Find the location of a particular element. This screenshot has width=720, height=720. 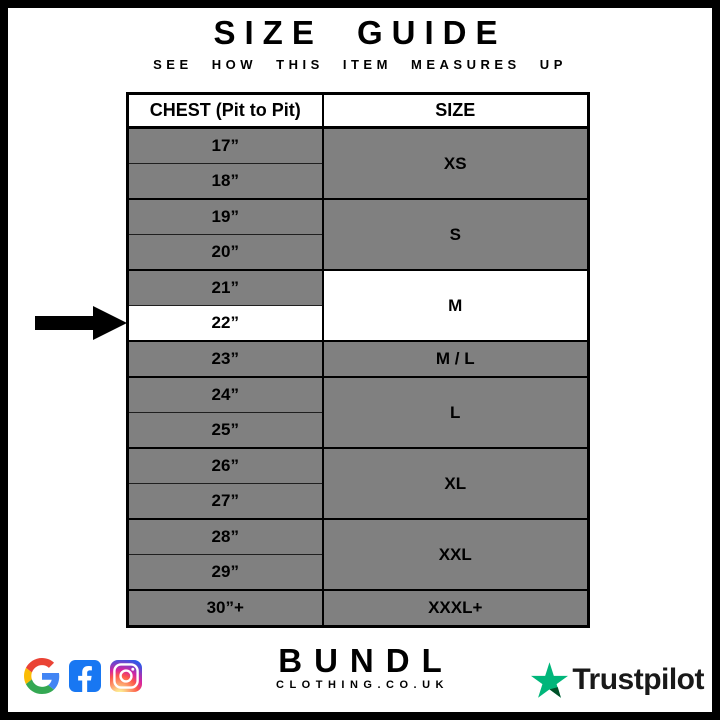

table-row: 25” is located at coordinates (357, 430).